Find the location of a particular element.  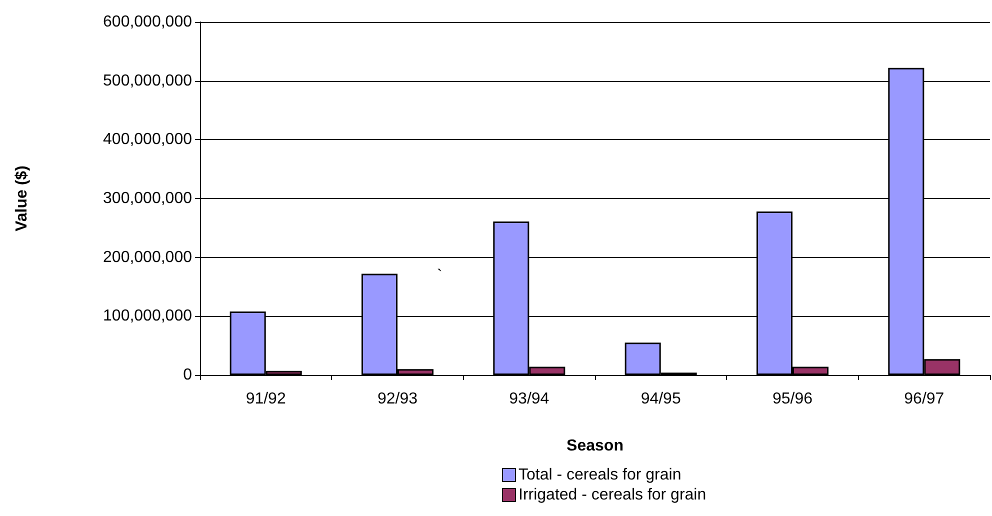

legend-label: Total - cereals for grain is located at coordinates (600, 475).